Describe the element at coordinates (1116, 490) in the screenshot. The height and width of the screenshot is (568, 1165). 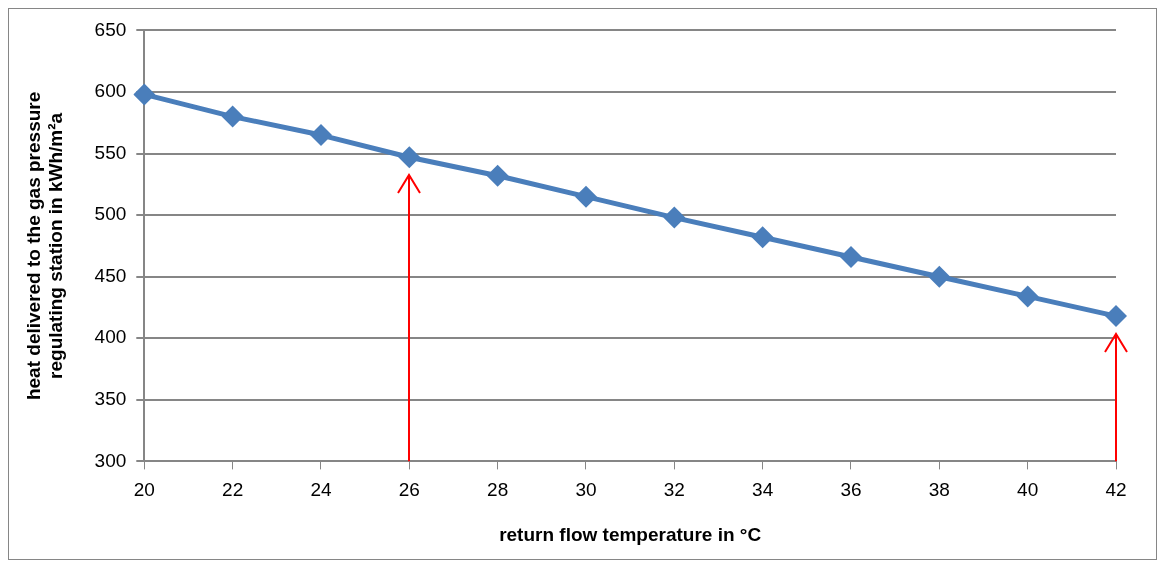
I see `x-tick-label: 42` at that location.